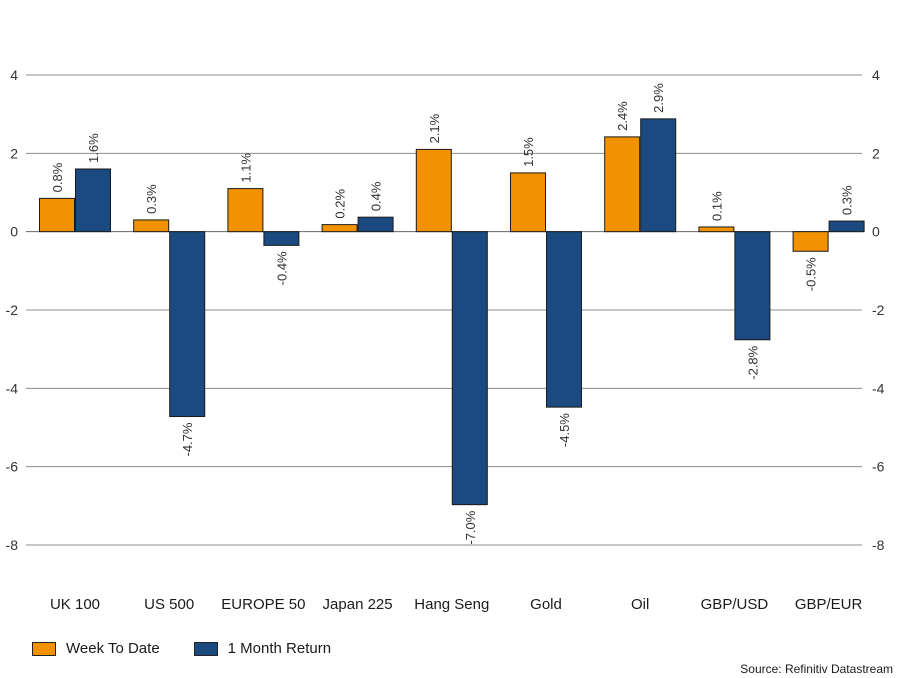 This screenshot has width=903, height=678. What do you see at coordinates (878, 545) in the screenshot?
I see `y-tick-label-right: -8` at bounding box center [878, 545].